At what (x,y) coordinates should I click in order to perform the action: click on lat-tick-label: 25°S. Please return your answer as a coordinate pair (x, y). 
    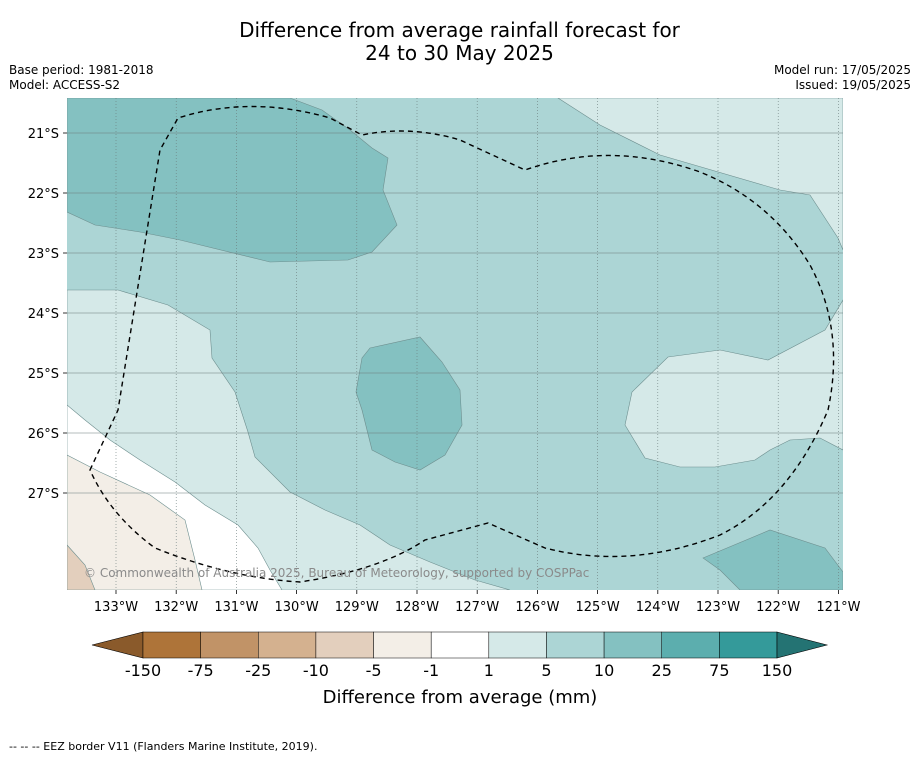
    Looking at the image, I should click on (43, 374).